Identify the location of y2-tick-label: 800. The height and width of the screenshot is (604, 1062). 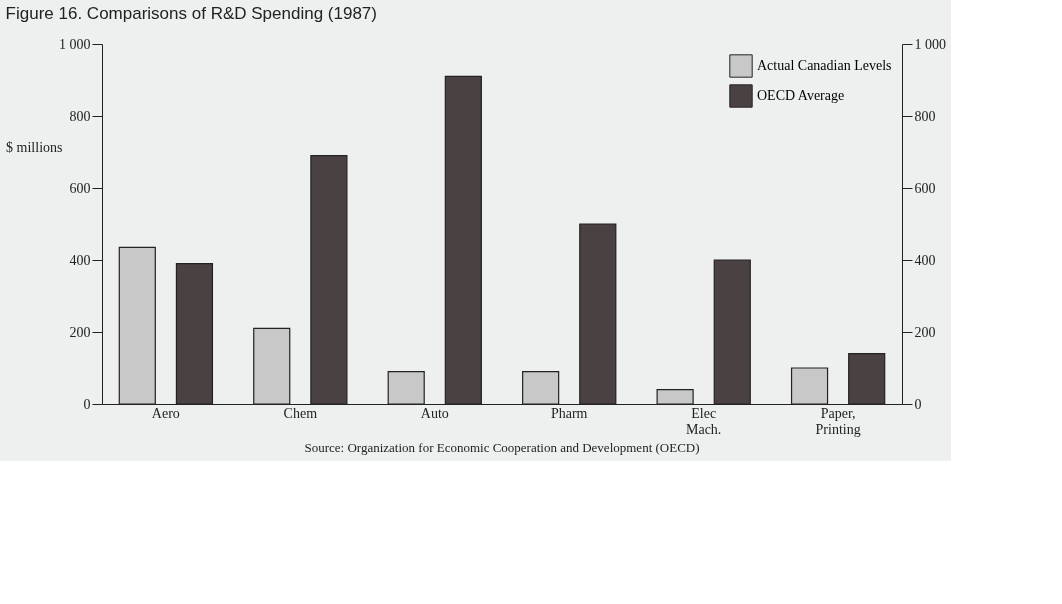
(925, 116).